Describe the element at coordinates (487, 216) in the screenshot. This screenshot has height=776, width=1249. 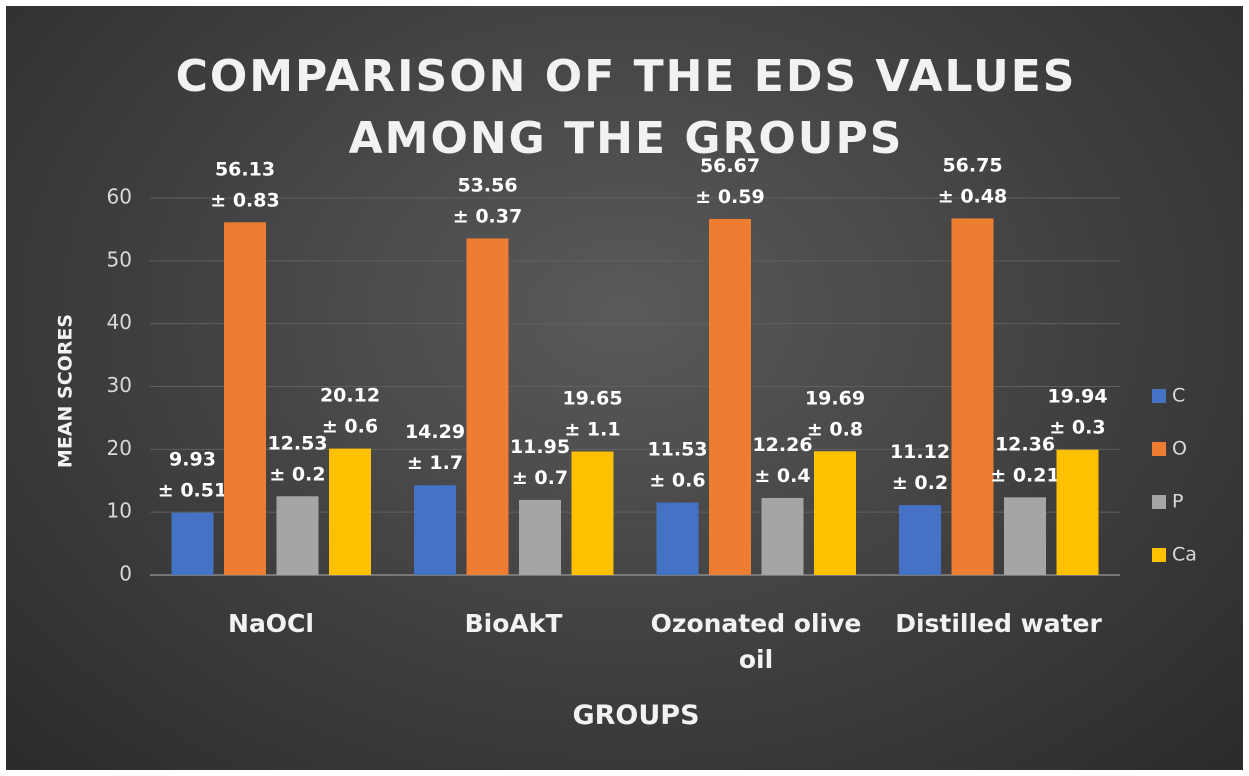
I see `data-label-line: ± 0.37` at that location.